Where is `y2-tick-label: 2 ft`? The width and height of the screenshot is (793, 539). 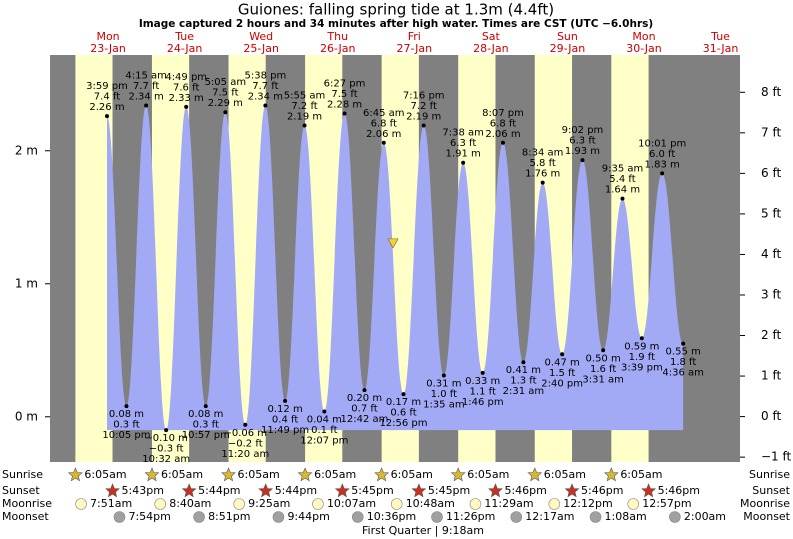 y2-tick-label: 2 ft is located at coordinates (771, 335).